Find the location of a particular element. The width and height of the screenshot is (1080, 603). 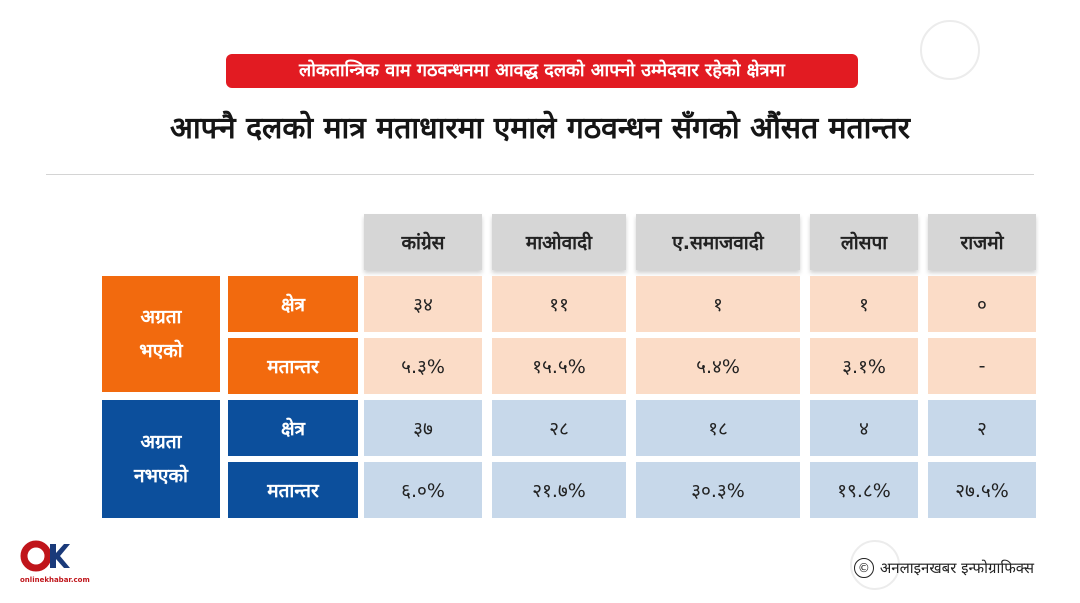

ok-logo-icon is located at coordinates (45, 556).